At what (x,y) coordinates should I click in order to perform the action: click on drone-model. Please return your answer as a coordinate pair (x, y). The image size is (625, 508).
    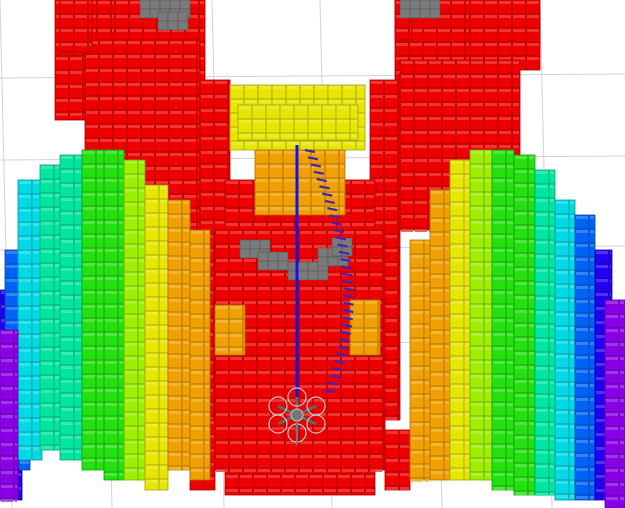
    Looking at the image, I should click on (297, 416).